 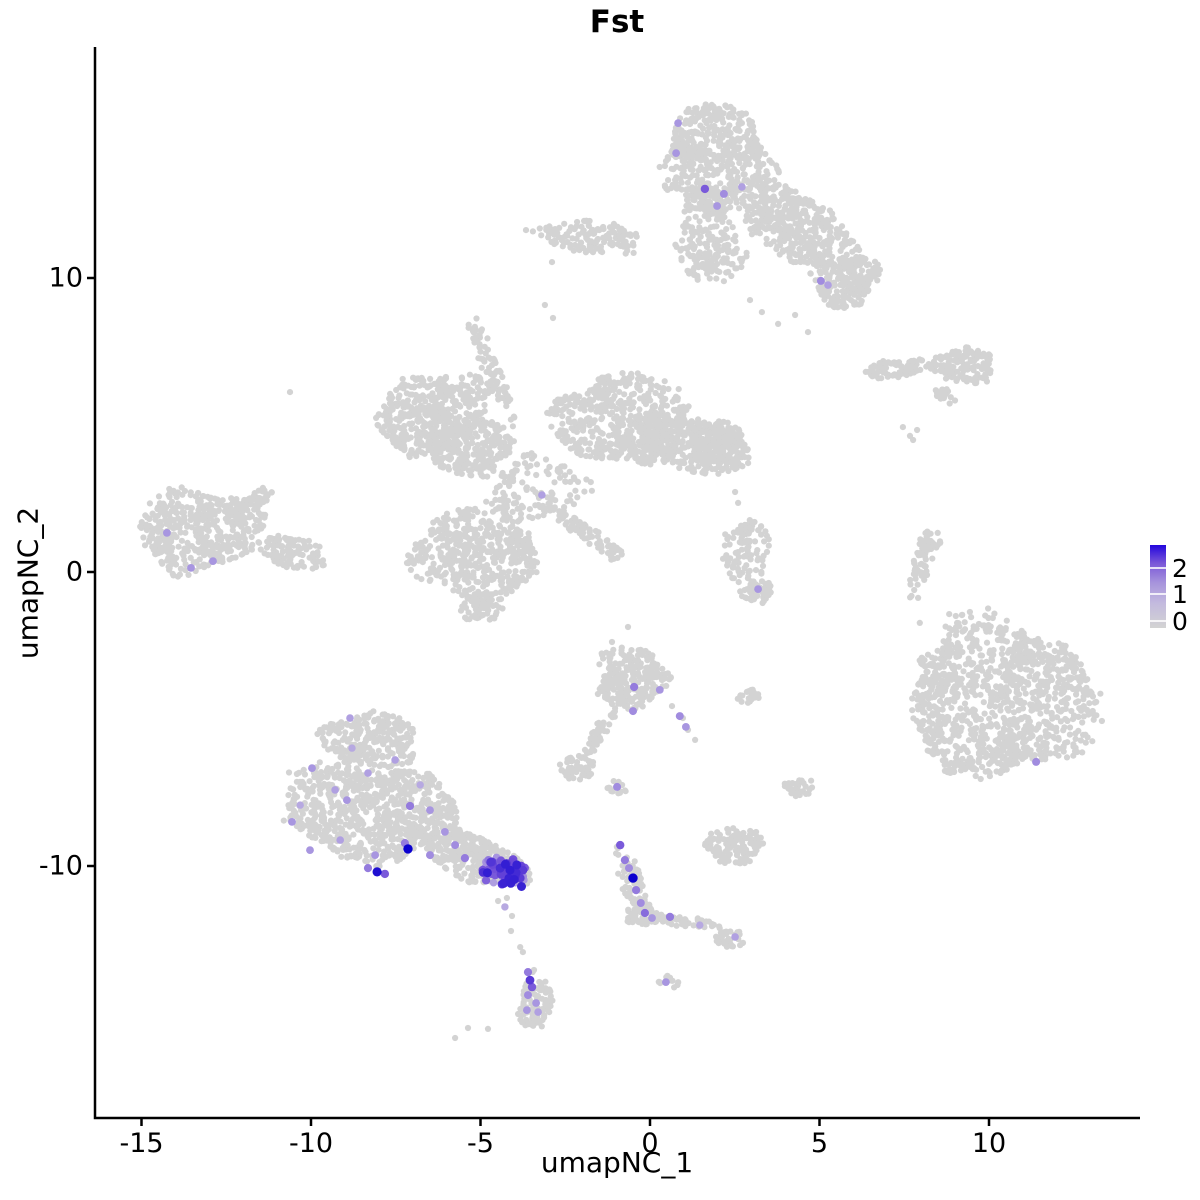 What do you see at coordinates (617, 22) in the screenshot?
I see `plot-title: Fst` at bounding box center [617, 22].